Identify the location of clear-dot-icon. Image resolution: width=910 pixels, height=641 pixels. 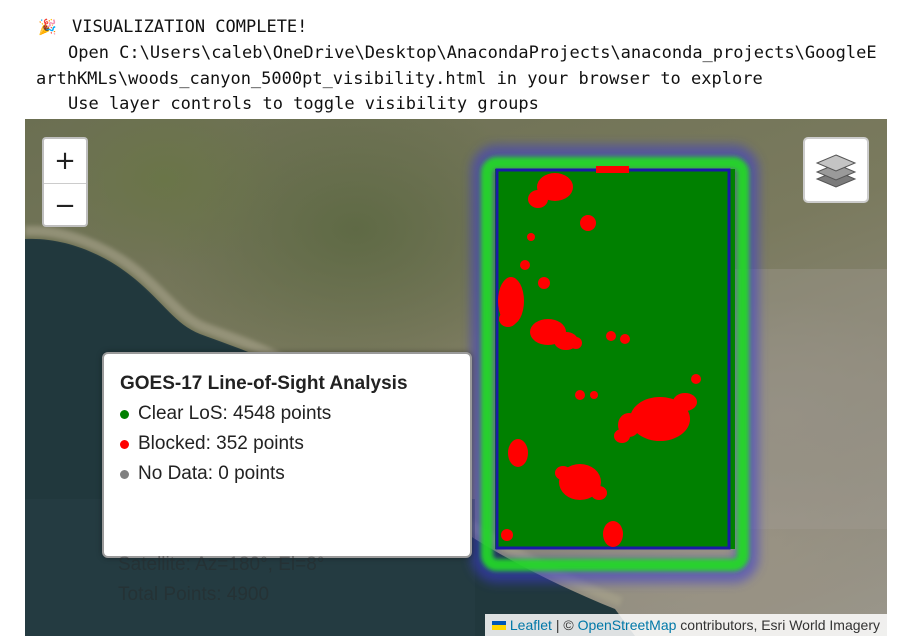
(124, 414).